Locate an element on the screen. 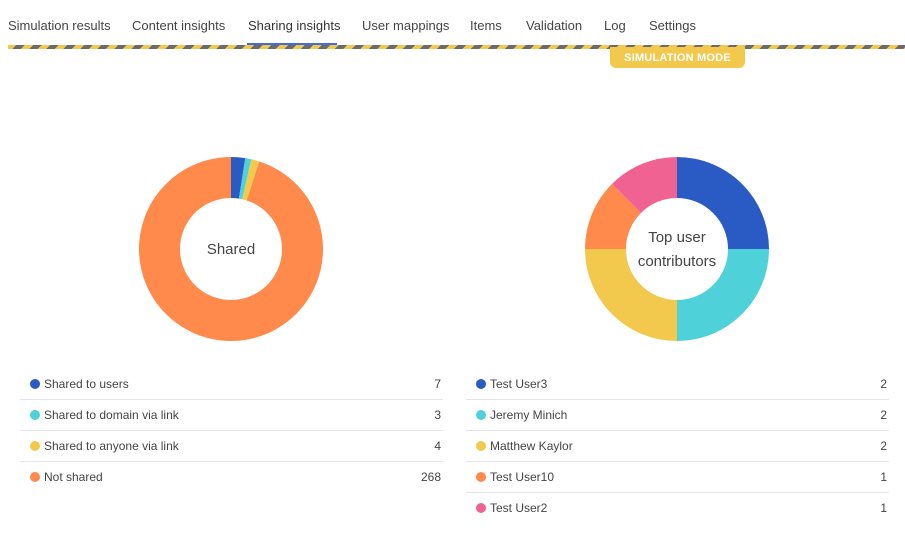  sharing-donut-chart: Shared is located at coordinates (231, 249).